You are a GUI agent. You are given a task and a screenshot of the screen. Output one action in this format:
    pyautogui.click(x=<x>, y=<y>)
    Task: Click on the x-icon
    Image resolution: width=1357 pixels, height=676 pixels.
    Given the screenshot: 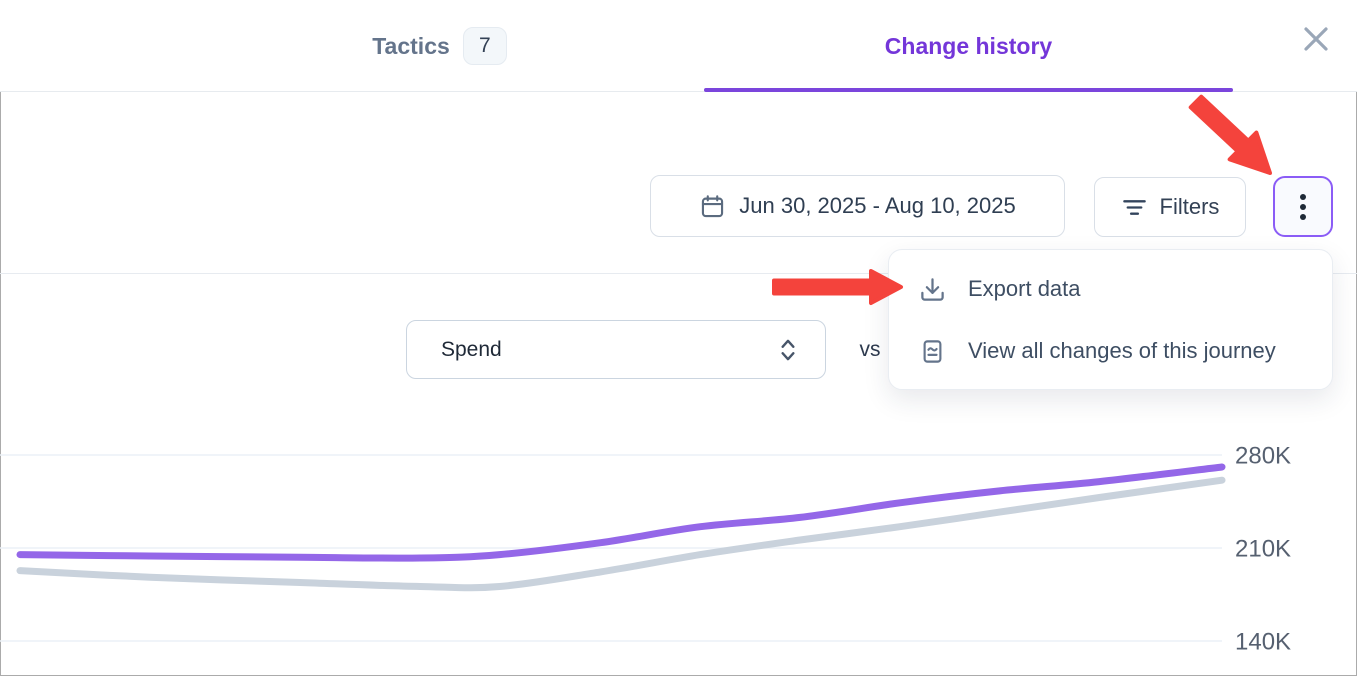 What is the action you would take?
    pyautogui.click(x=1316, y=39)
    